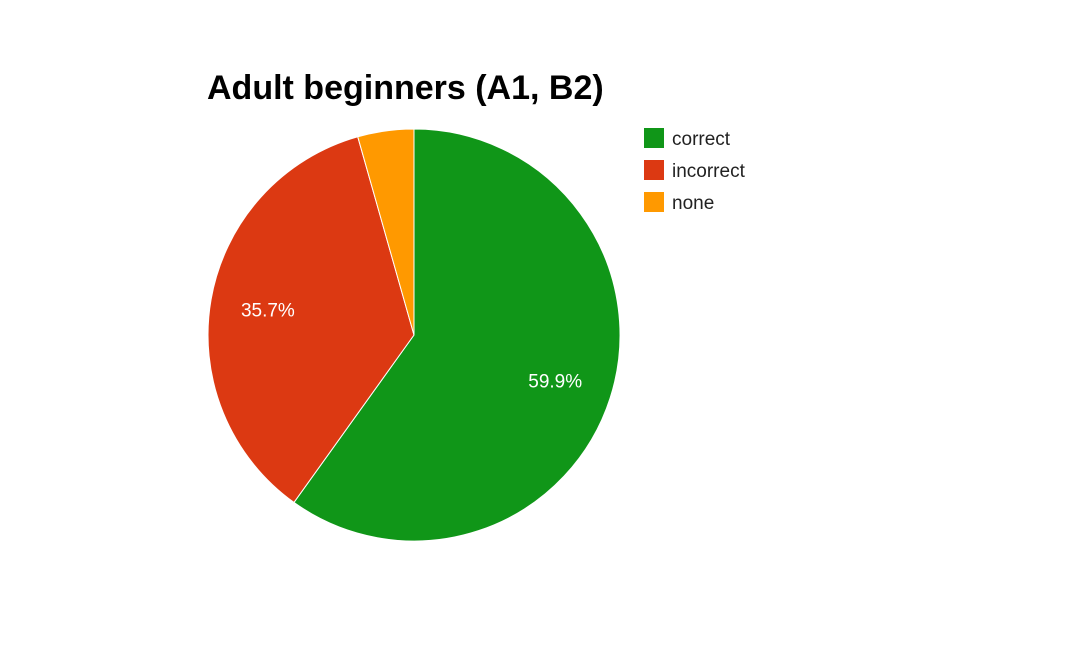 Image resolution: width=1081 pixels, height=668 pixels. Describe the element at coordinates (654, 170) in the screenshot. I see `legend-swatch-incorrect` at that location.